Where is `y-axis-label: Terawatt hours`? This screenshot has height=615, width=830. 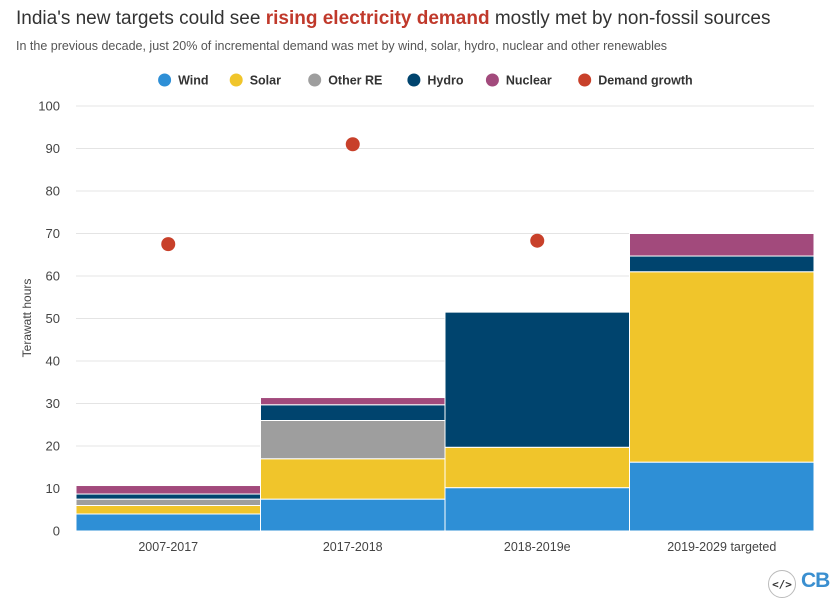 y-axis-label: Terawatt hours is located at coordinates (27, 318).